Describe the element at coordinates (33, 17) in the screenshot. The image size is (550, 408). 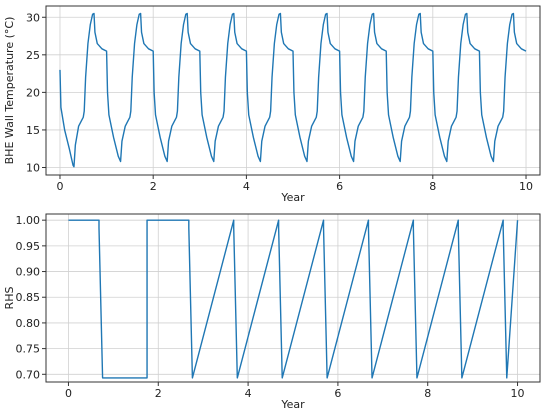
I see `y-tick-label: 30` at that location.